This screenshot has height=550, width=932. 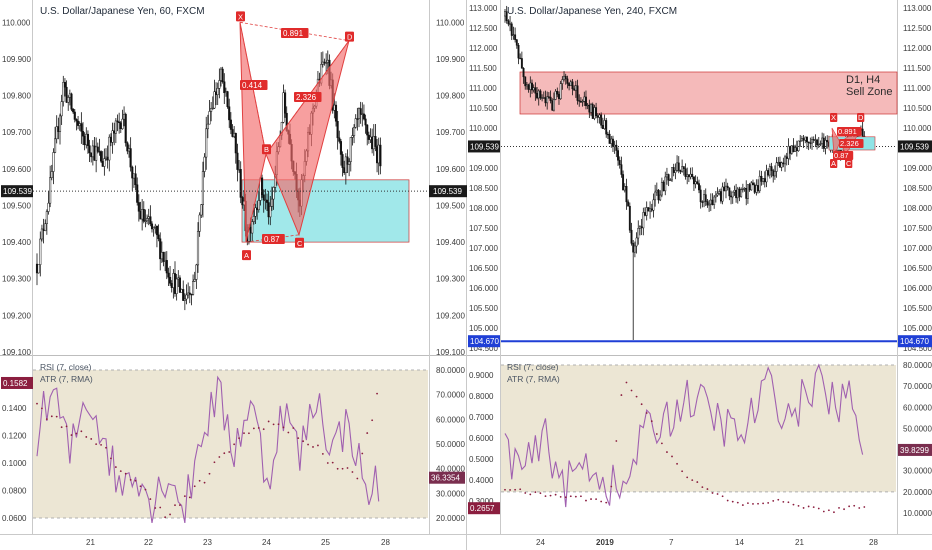 I want to click on left-panel-title: U.S. Dollar/Japanese Yen, 60, FXCM, so click(x=122, y=11).